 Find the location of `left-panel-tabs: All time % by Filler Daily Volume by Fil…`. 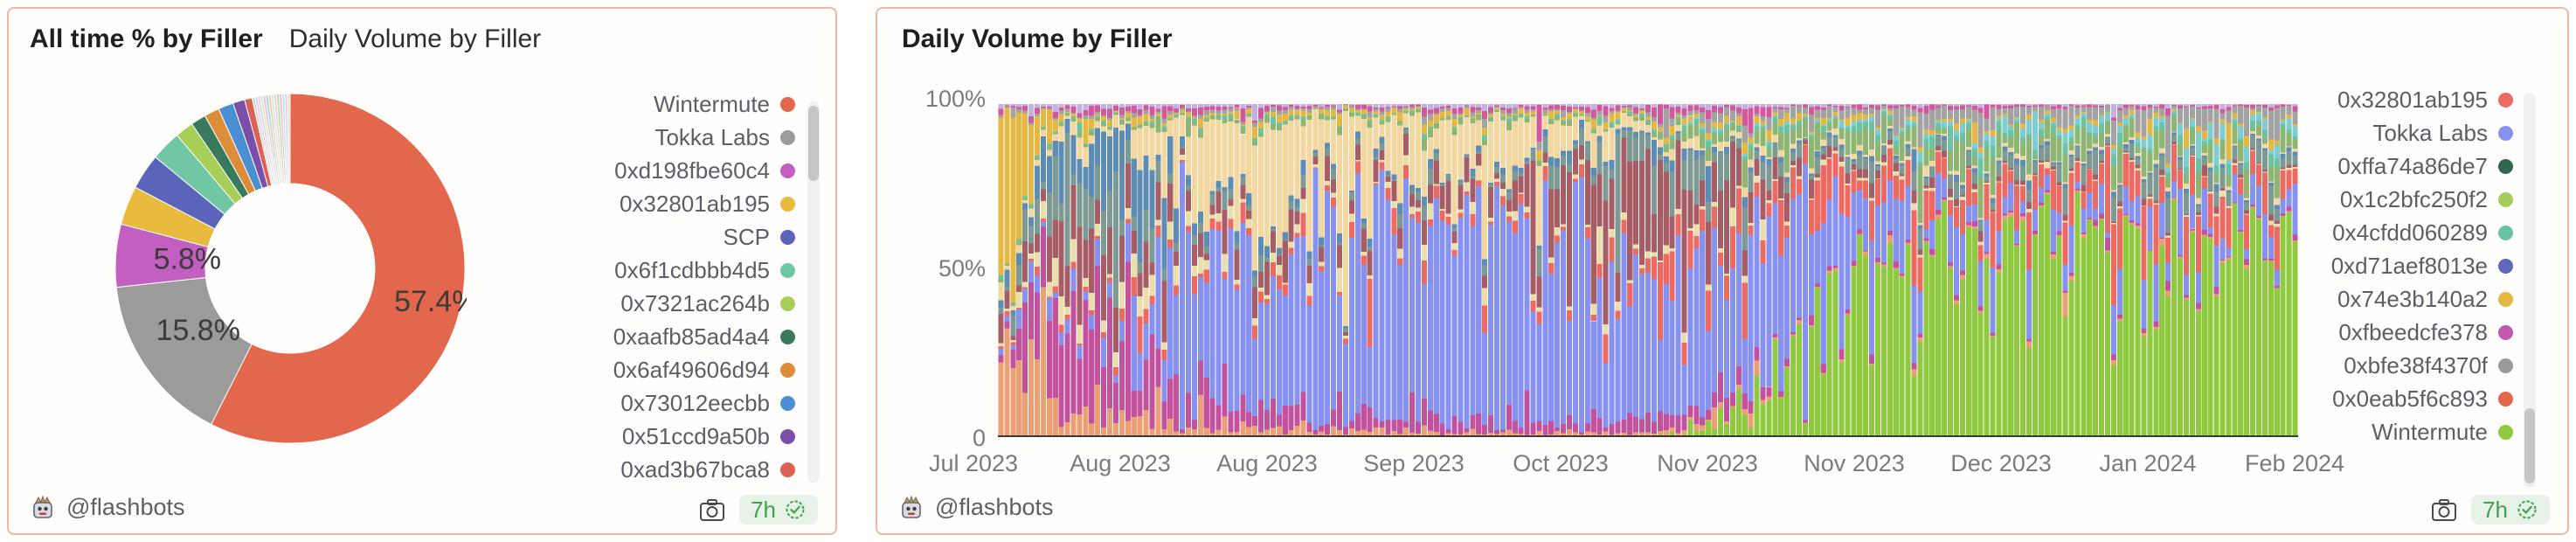

left-panel-tabs: All time % by Filler Daily Volume by Fil… is located at coordinates (285, 39).